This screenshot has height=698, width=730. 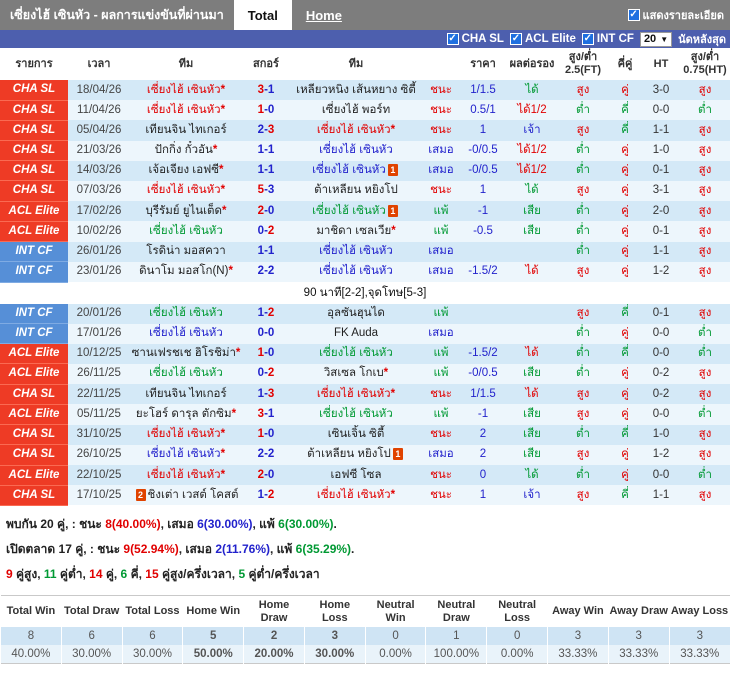 I want to click on column-header-6: ราคา, so click(x=483, y=64).